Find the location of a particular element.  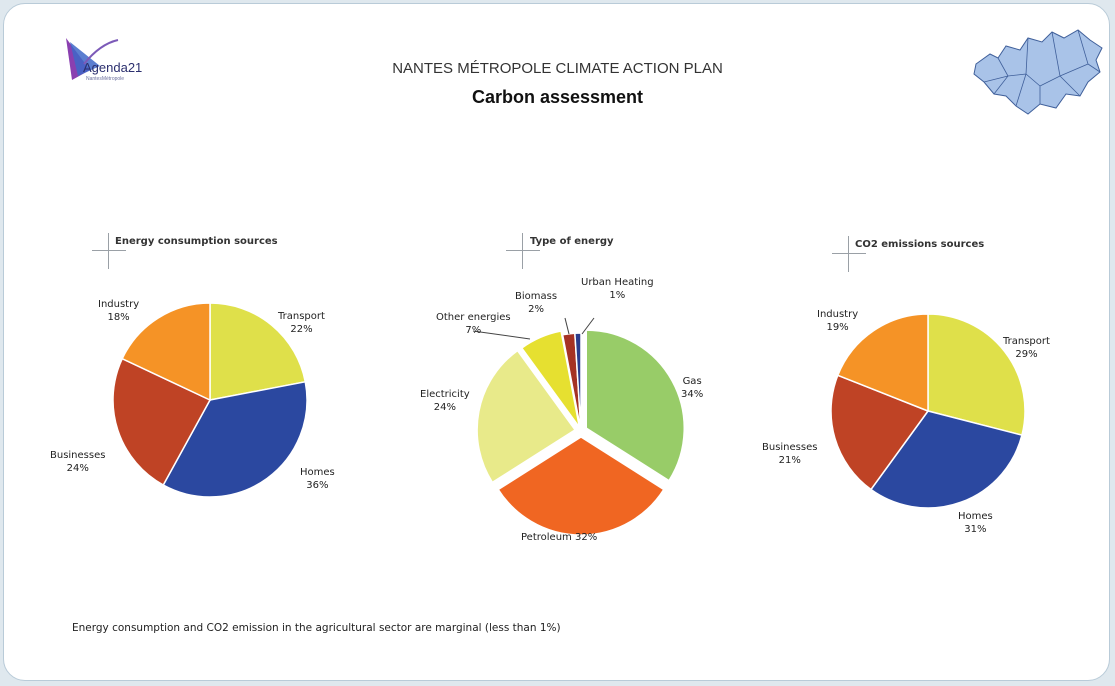

page-subtitle: Carbon assessment is located at coordinates (557, 97).